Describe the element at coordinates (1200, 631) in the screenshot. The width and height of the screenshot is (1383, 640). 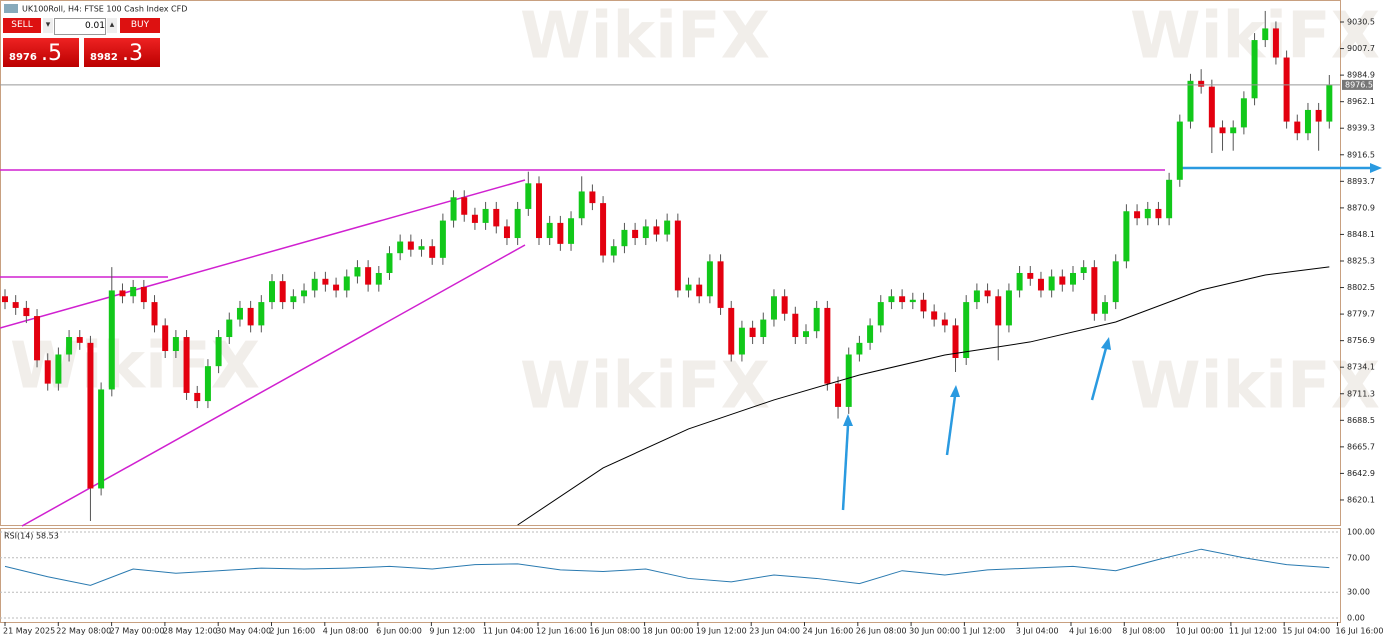
I see `x-tick-label: 10 Jul 00:00` at that location.